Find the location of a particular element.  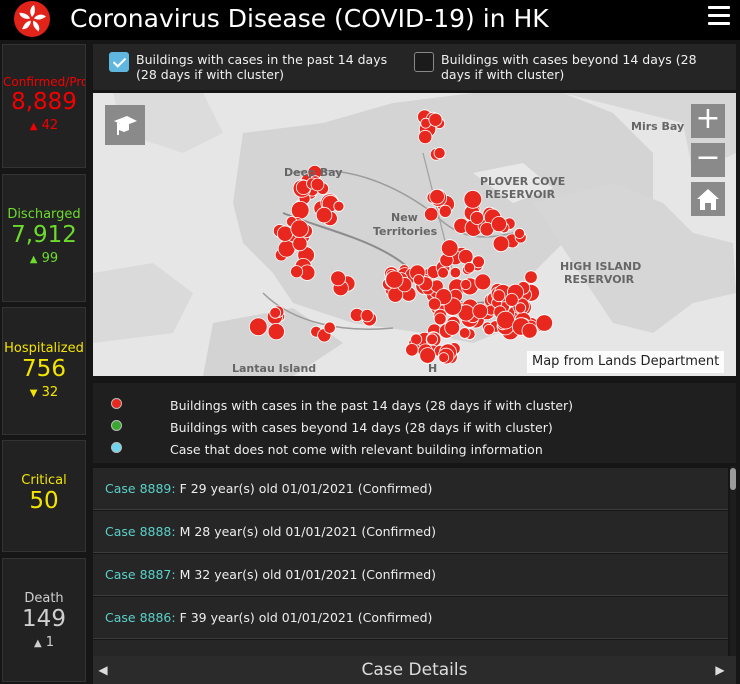

hamburger-menu-icon is located at coordinates (719, 16).